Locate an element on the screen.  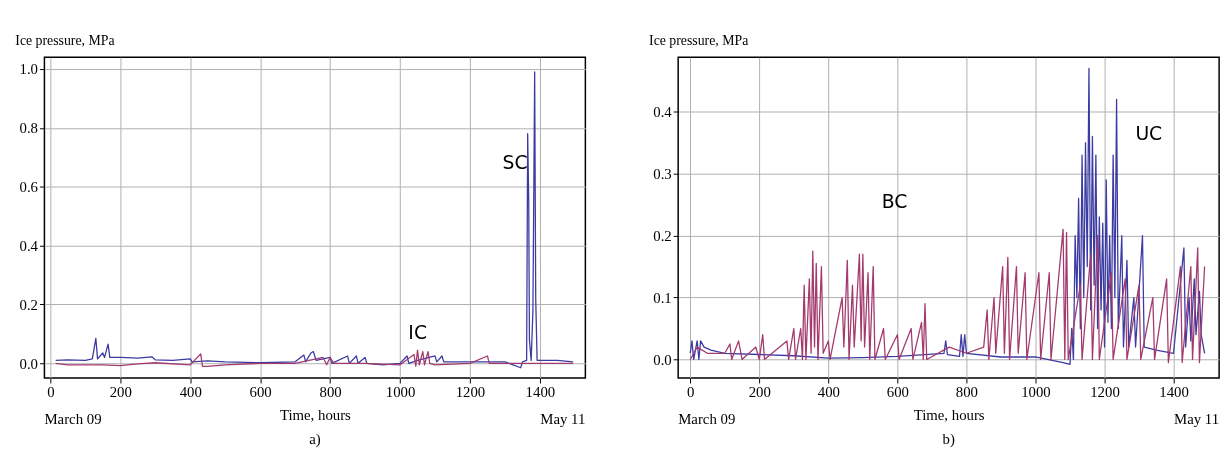
annotation: IC is located at coordinates (417, 333).